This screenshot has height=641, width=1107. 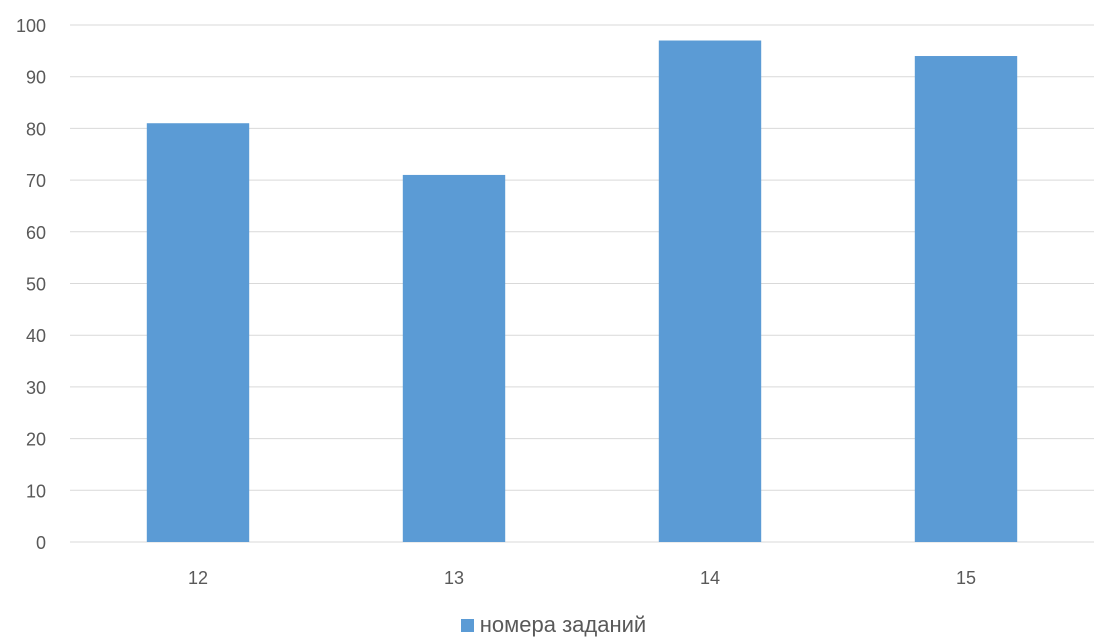 I want to click on y-tick-label: 0, so click(x=41, y=543).